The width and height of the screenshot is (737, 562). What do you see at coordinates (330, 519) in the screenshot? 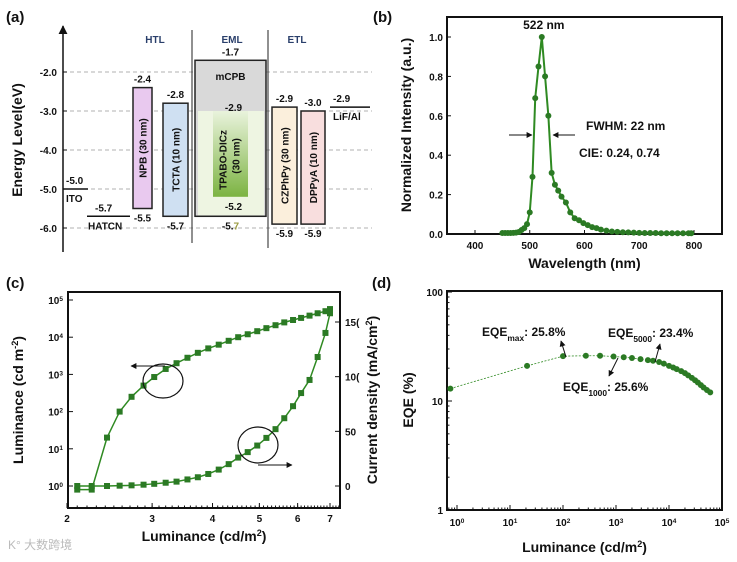
I see `xtick-label: 7` at bounding box center [330, 519].